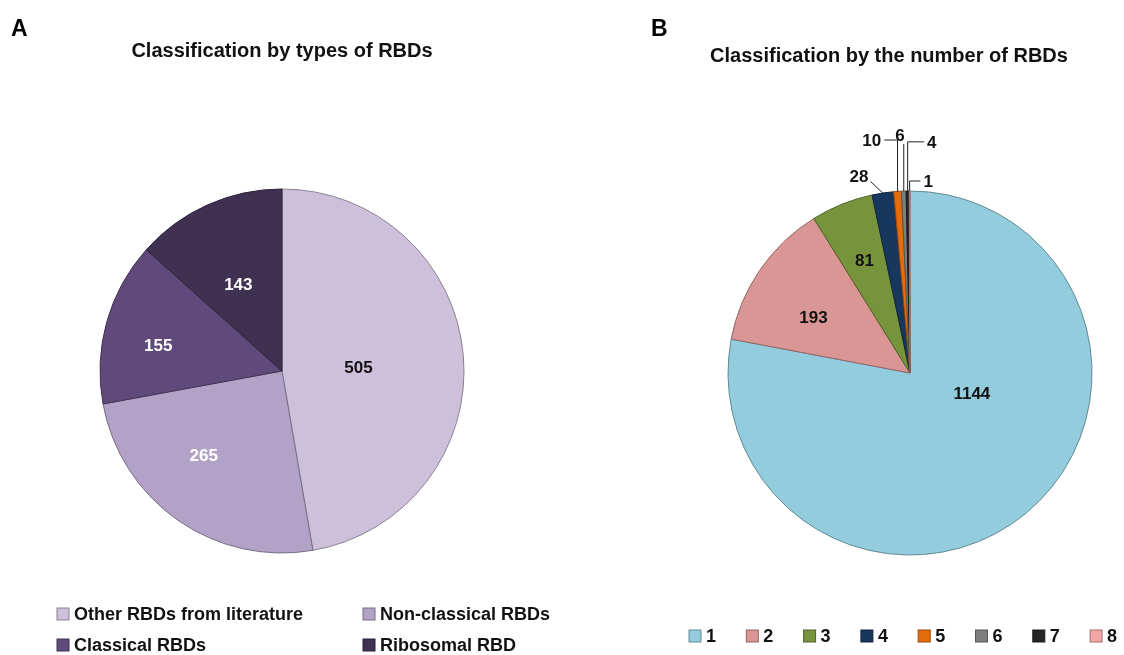 This screenshot has height=655, width=1124. Describe the element at coordinates (940, 636) in the screenshot. I see `legend-label: 5` at that location.